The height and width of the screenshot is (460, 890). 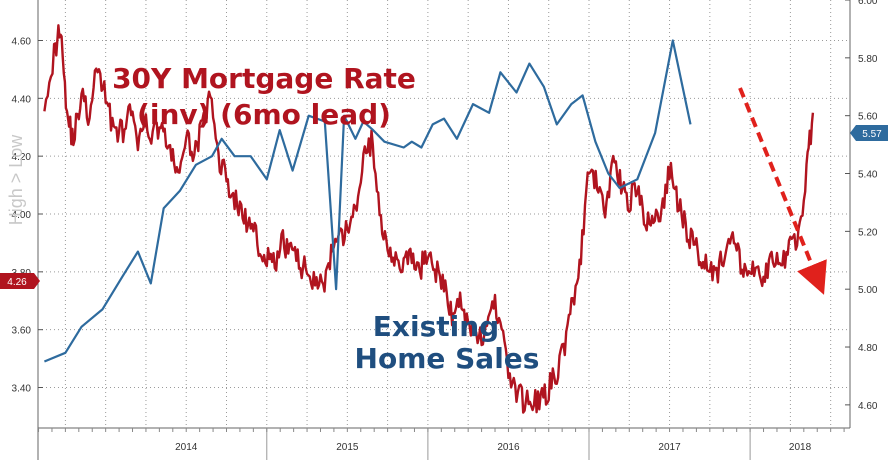 I want to click on x-tick-label-2014: 2014, so click(x=186, y=447).